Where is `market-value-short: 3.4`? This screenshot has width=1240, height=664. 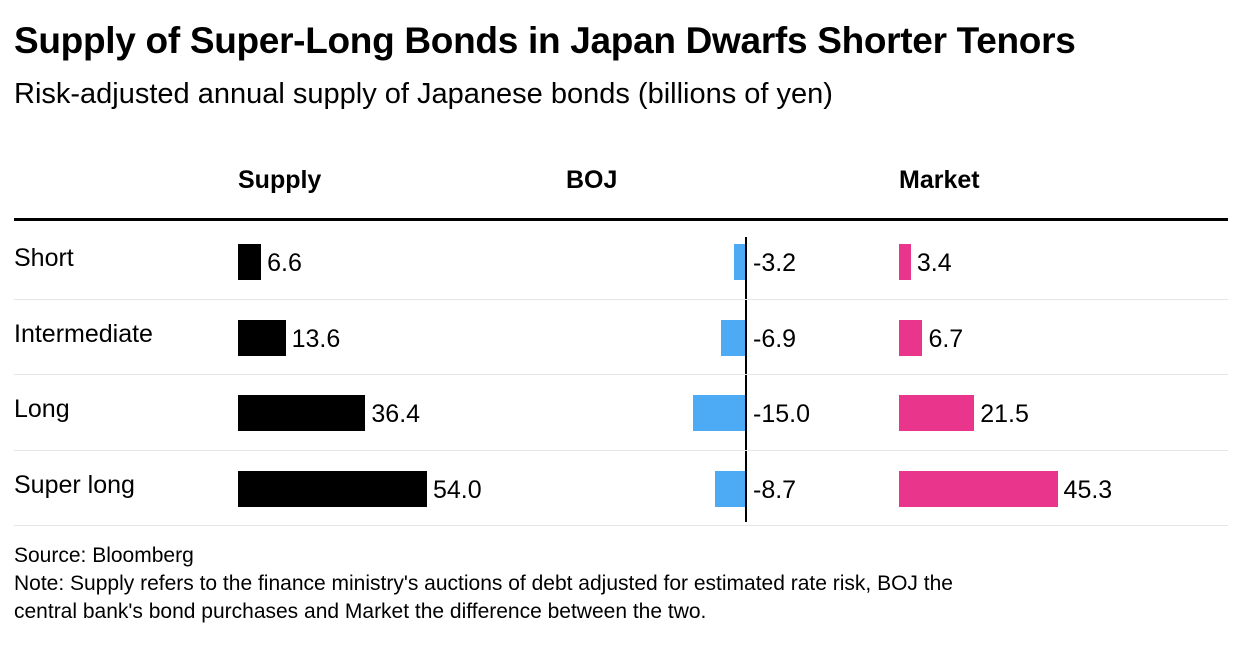
market-value-short: 3.4 is located at coordinates (934, 263).